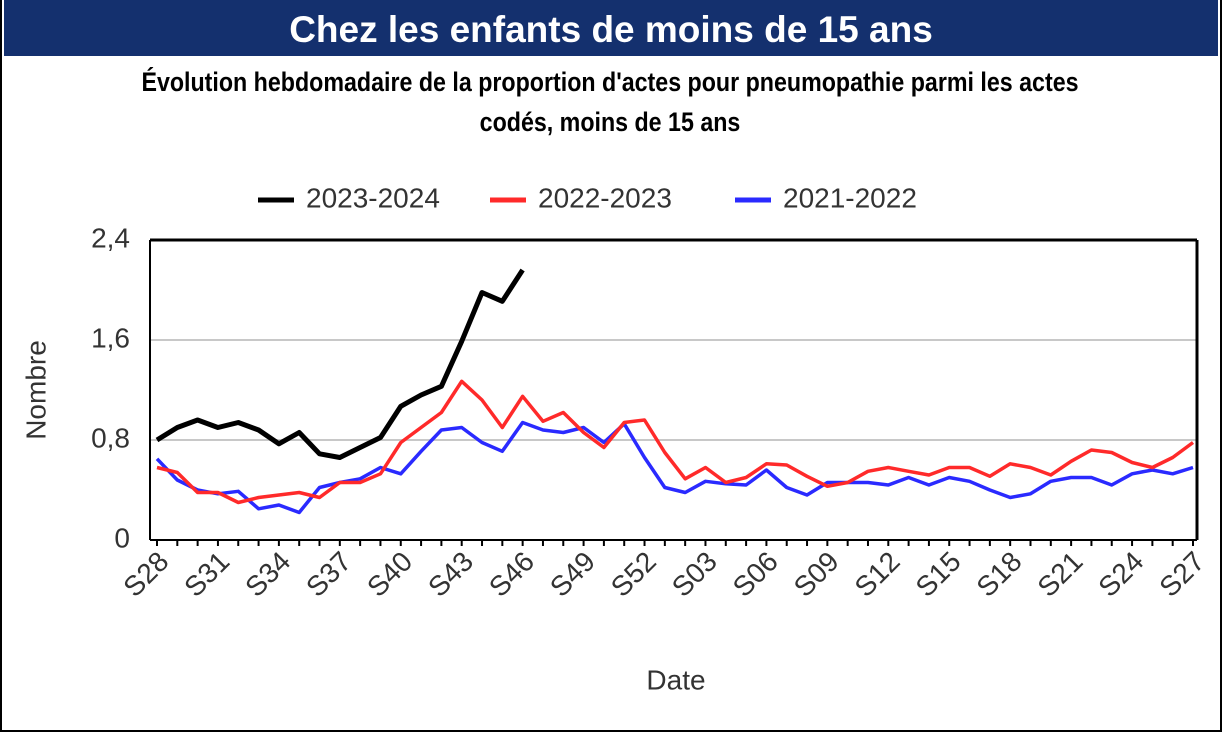 This screenshot has height=734, width=1222. I want to click on x-tick-label: S52, so click(633, 574).